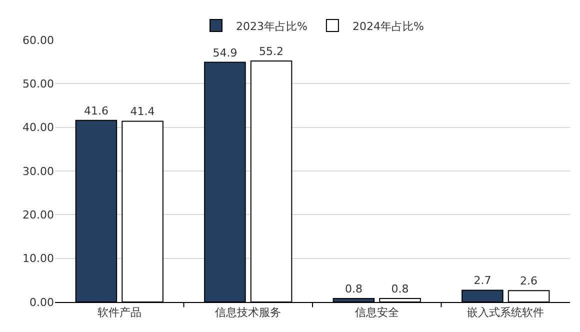 The image size is (580, 332). I want to click on legend-label: 2023年占比%, so click(272, 26).